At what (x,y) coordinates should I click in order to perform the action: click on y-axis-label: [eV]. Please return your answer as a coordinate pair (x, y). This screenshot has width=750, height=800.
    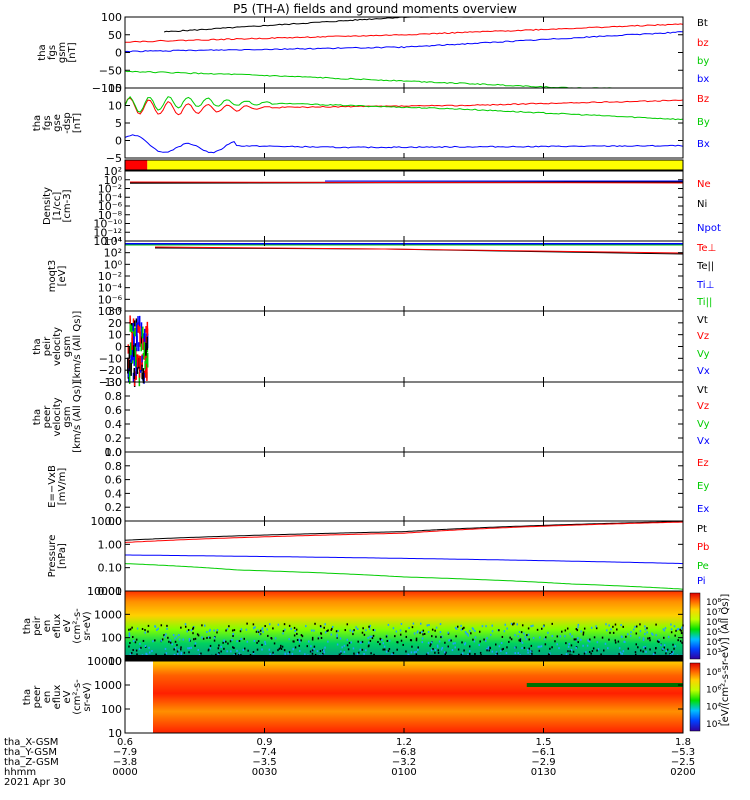
    Looking at the image, I should click on (62, 276).